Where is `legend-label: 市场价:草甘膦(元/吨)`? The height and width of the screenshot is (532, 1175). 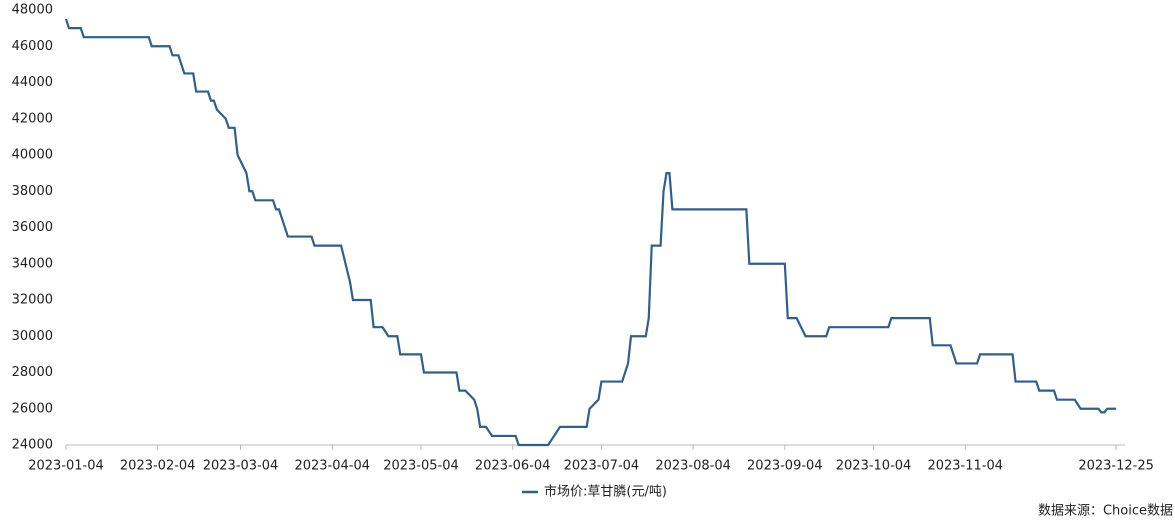
legend-label: 市场价:草甘膦(元/吨) is located at coordinates (605, 492).